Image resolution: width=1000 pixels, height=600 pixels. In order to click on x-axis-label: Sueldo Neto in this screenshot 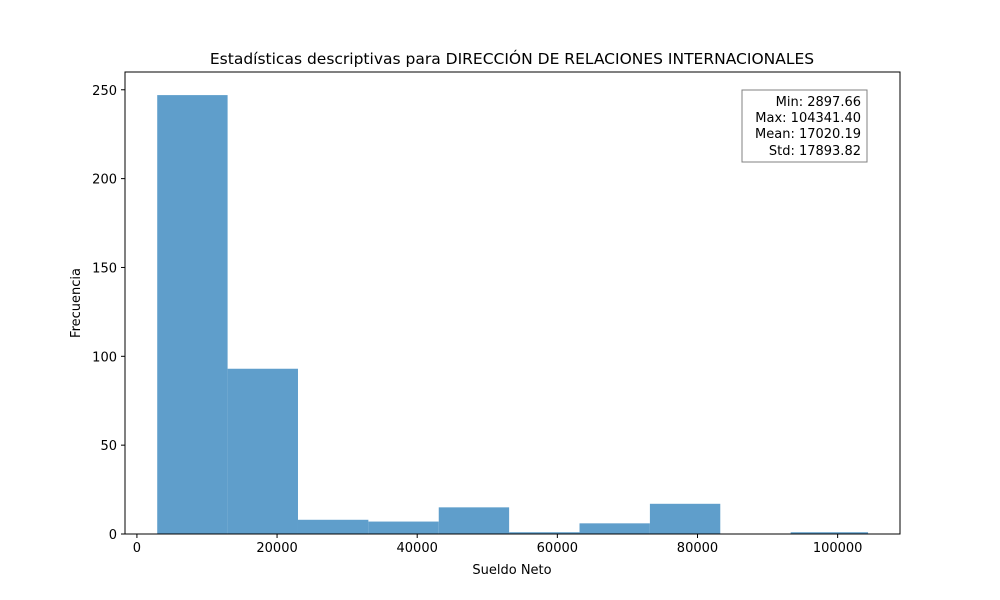, I will do `click(511, 570)`.